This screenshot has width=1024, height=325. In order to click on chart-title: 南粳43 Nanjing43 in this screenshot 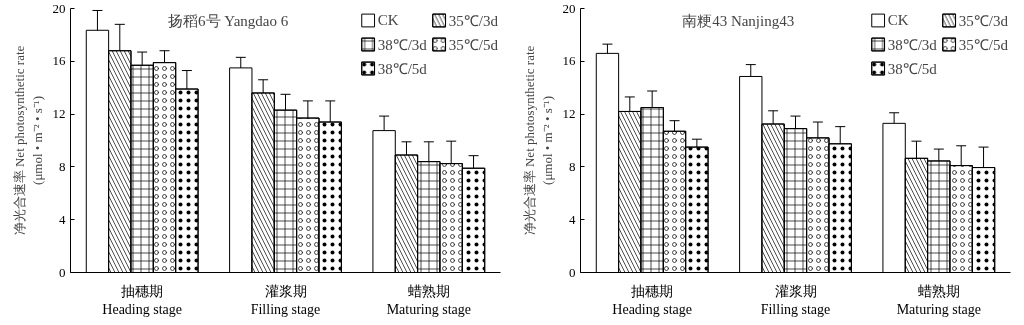, I will do `click(738, 20)`.